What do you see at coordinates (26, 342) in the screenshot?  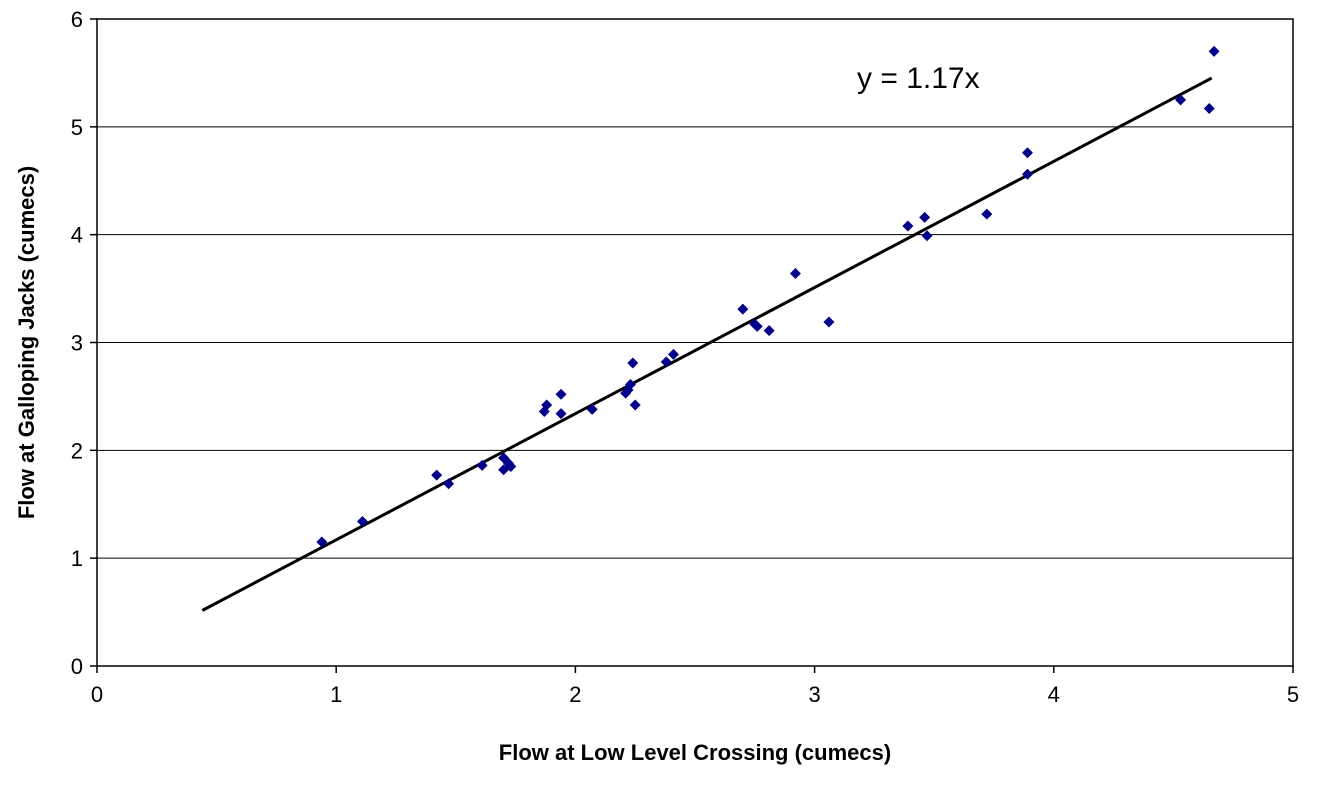 I see `y-axis-title: Flow at Galloping Jacks (cumecs)` at bounding box center [26, 342].